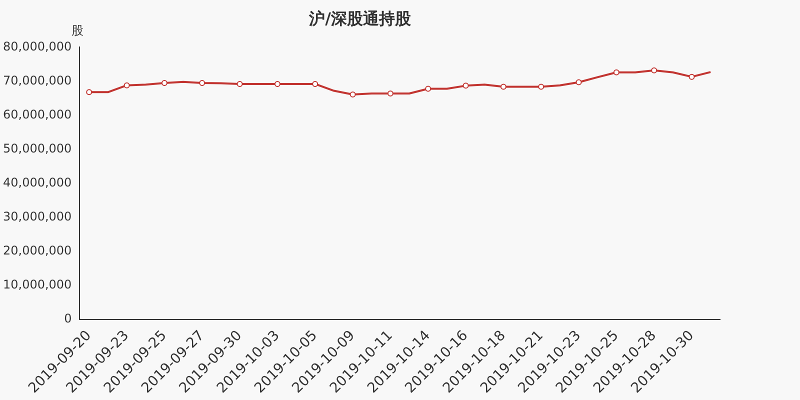 This screenshot has height=400, width=800. Describe the element at coordinates (360, 18) in the screenshot. I see `chart-title: 沪/深股通持股` at that location.